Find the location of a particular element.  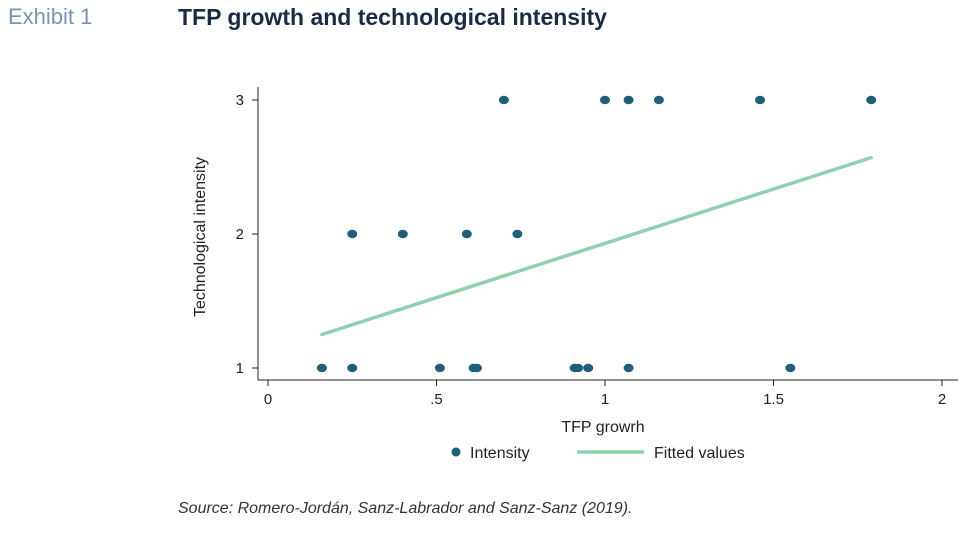

y-tick-label: 2 is located at coordinates (240, 234).